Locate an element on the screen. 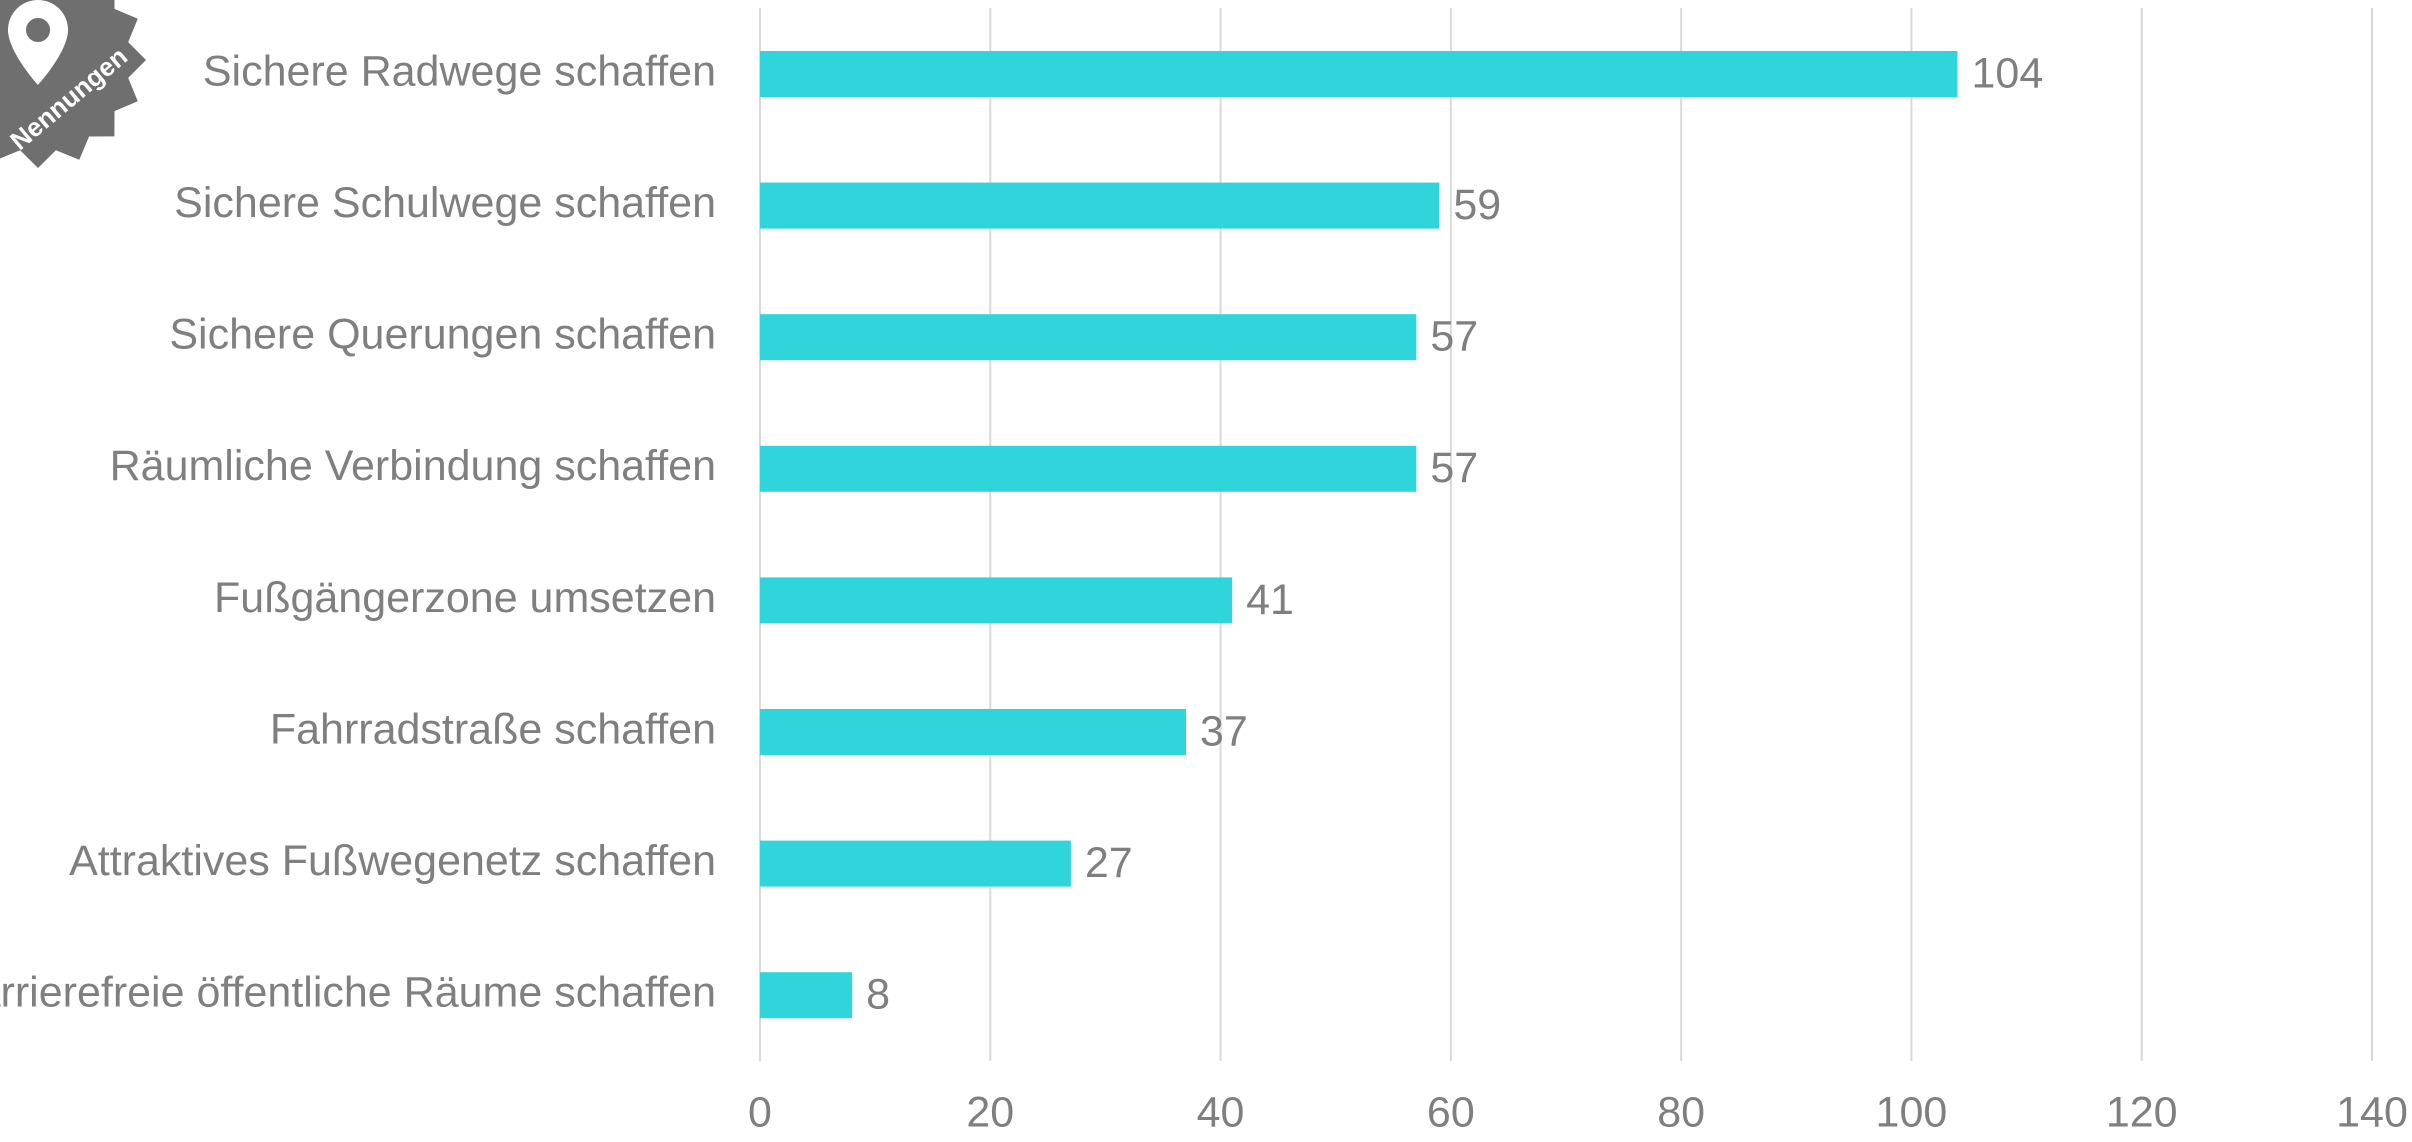 The height and width of the screenshot is (1142, 2412). x-tick-label: 60 is located at coordinates (1451, 1112).